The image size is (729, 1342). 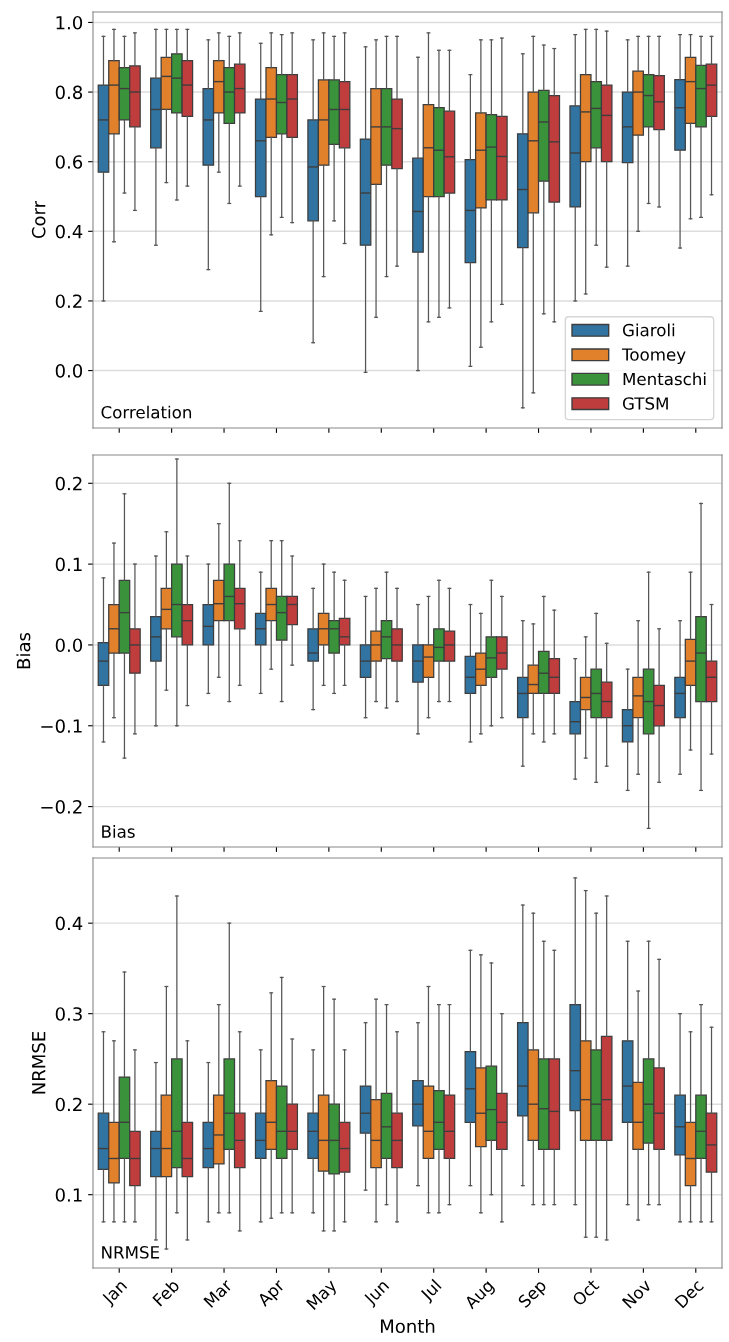 I want to click on x-tick-label: Oct, so click(x=585, y=1292).